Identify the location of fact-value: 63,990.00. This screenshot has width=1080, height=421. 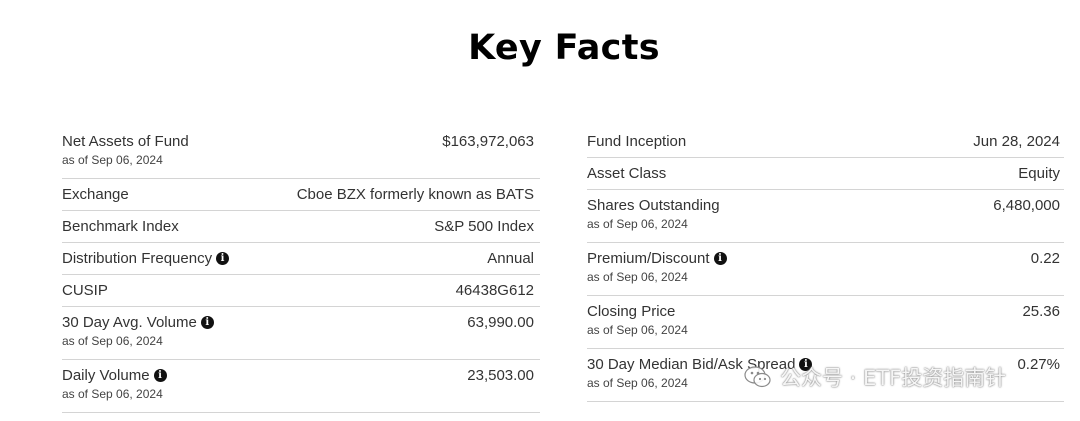
(500, 322).